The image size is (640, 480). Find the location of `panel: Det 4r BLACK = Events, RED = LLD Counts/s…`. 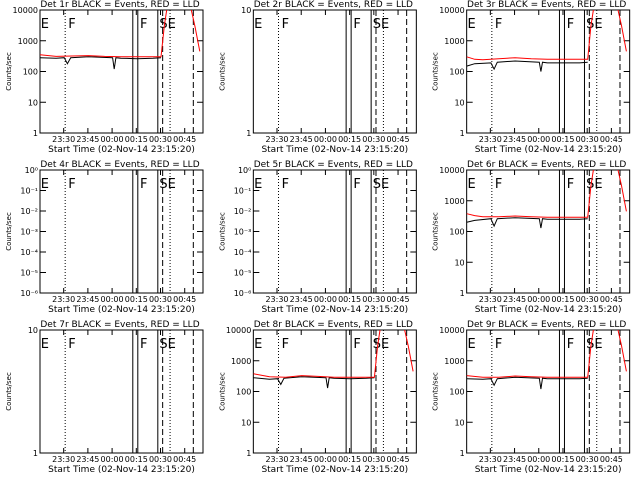

panel: Det 4r BLACK = Events, RED = LLD Counts/s… is located at coordinates (104, 237).